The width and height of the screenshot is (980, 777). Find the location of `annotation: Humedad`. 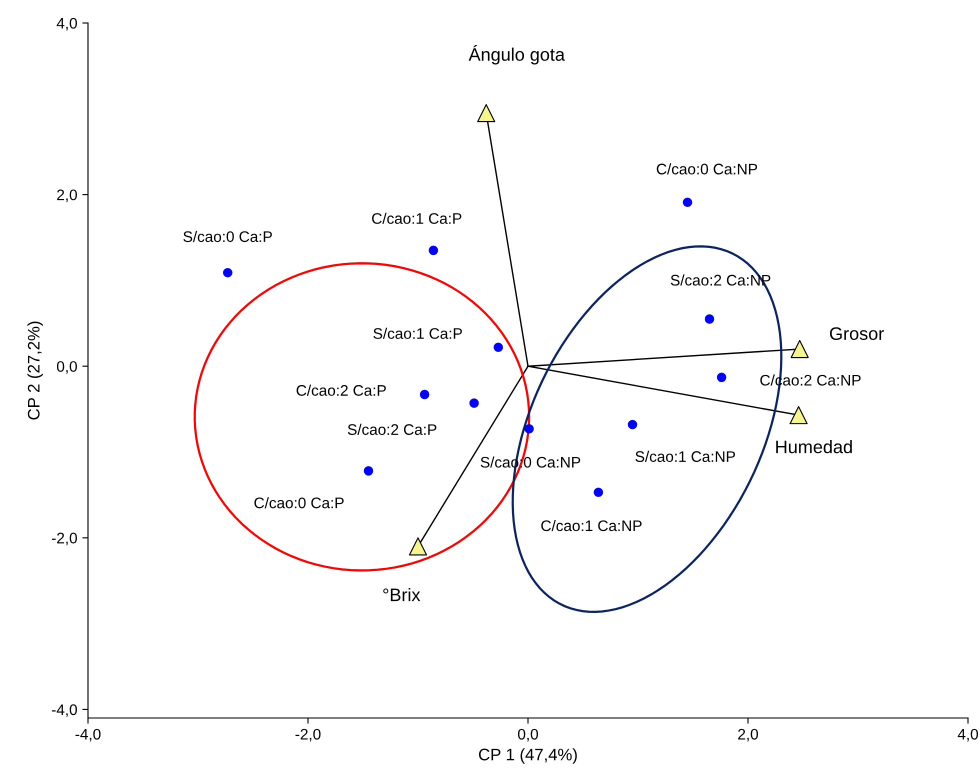

annotation: Humedad is located at coordinates (814, 447).